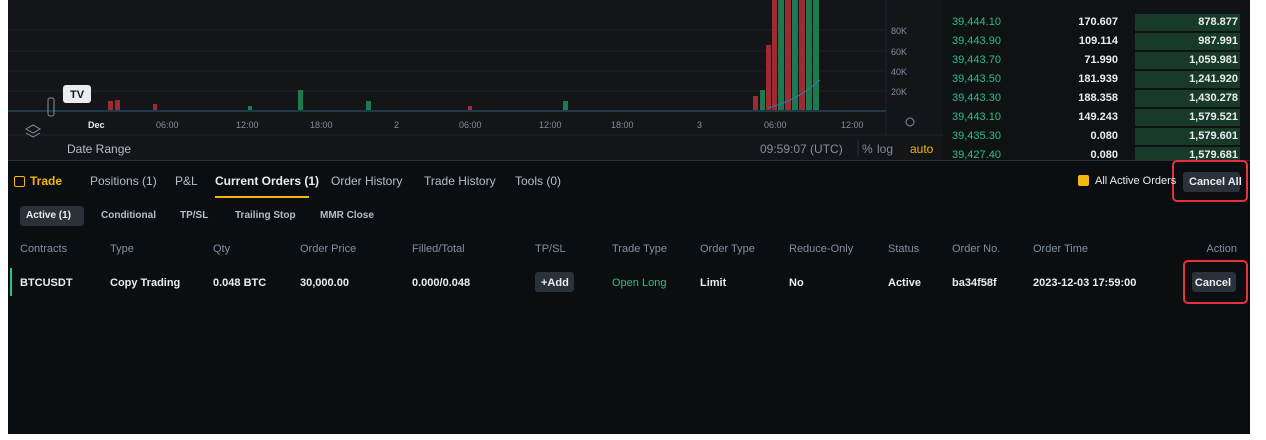 This screenshot has height=440, width=1266. Describe the element at coordinates (976, 79) in the screenshot. I see `price: 39,443.50` at that location.